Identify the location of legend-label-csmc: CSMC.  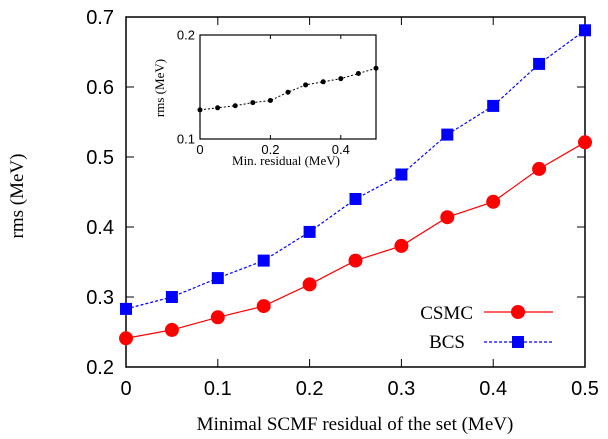
(446, 313).